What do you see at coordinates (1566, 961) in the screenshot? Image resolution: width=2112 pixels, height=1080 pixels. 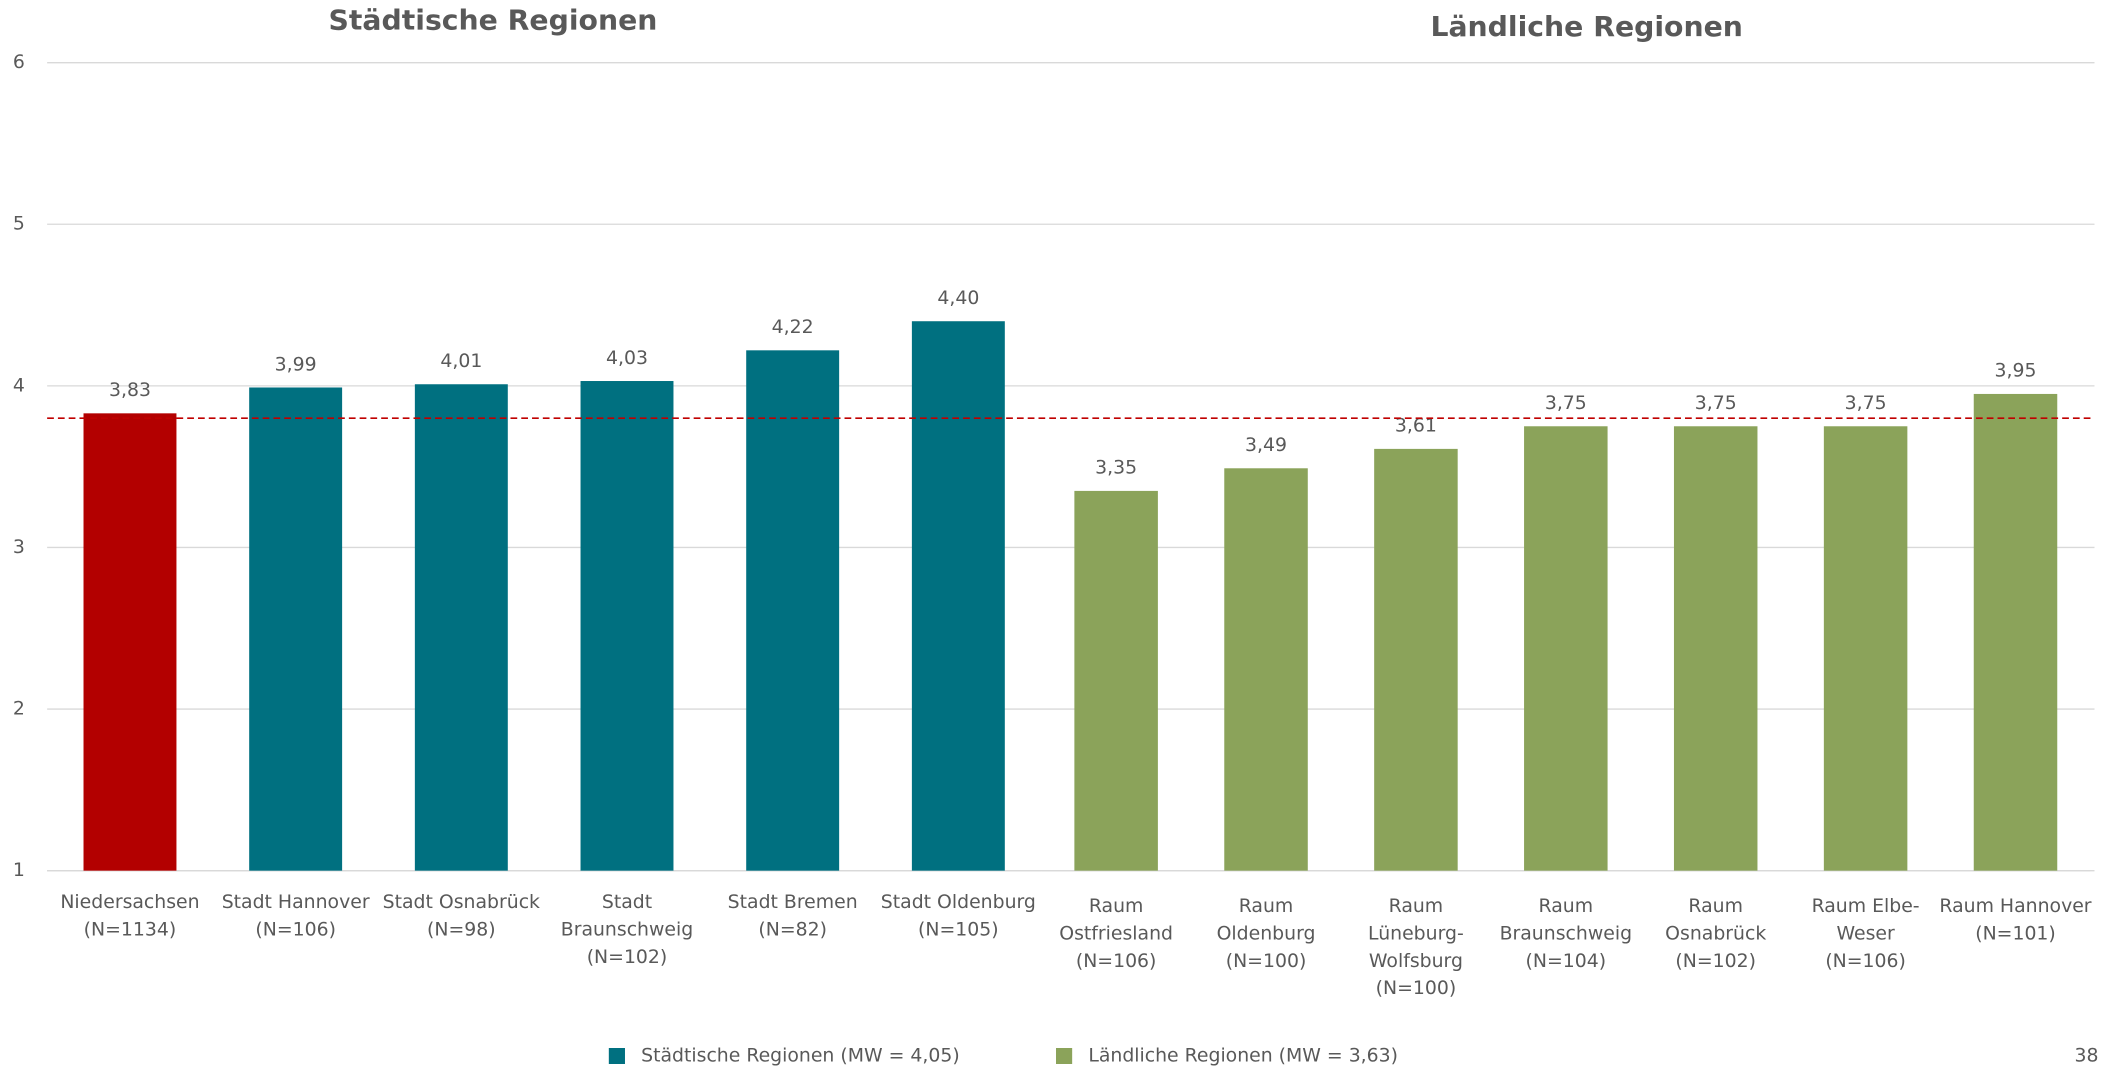 I see `x-tick-label: (N=104)` at bounding box center [1566, 961].